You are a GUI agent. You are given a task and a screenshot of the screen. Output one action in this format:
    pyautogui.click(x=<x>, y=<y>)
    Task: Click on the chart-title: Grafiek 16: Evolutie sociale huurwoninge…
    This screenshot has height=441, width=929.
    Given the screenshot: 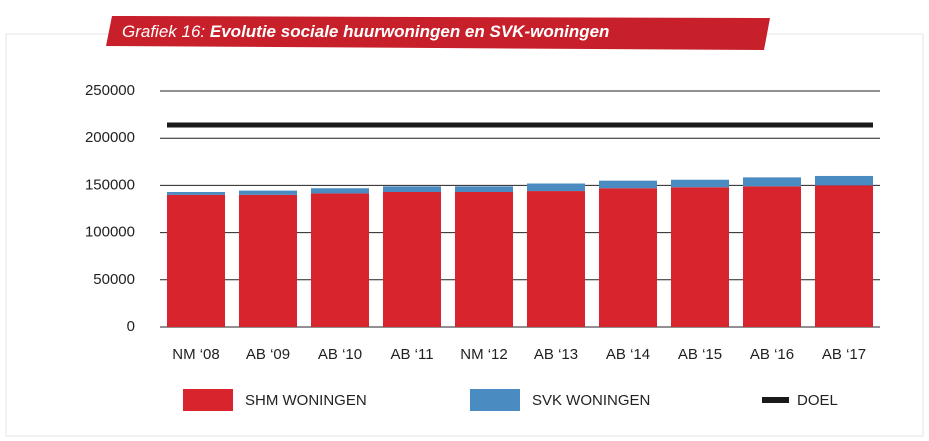 What is the action you would take?
    pyautogui.click(x=365, y=31)
    